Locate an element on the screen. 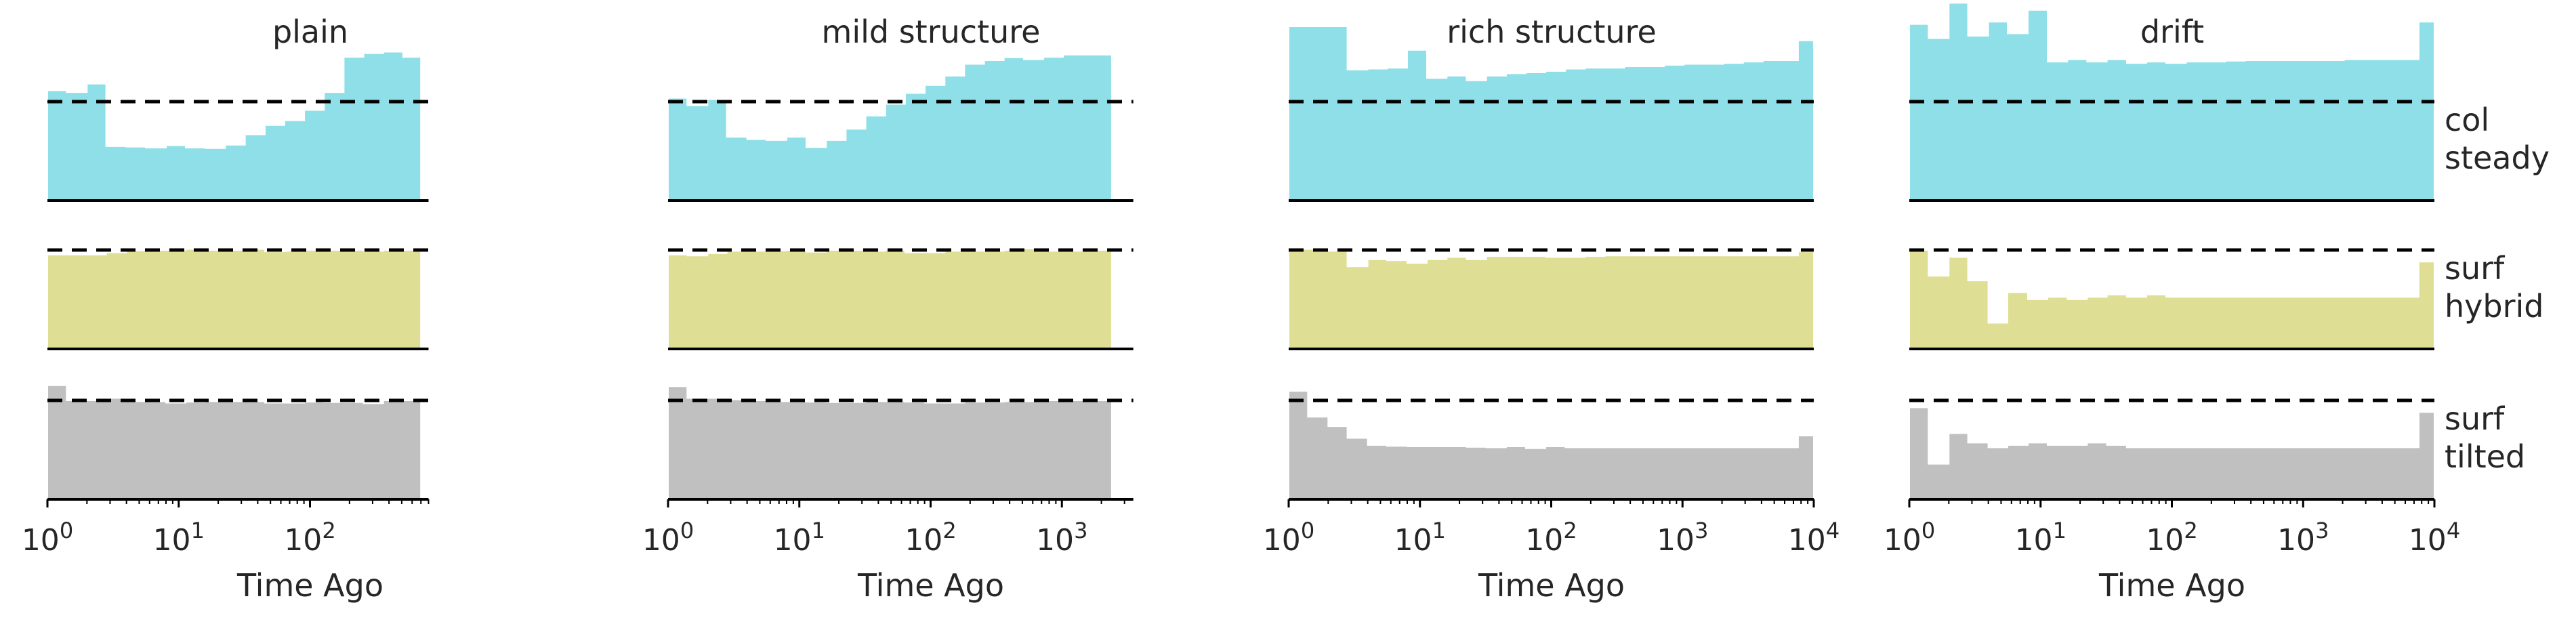 The height and width of the screenshot is (624, 2576). row-label: surf hybrid is located at coordinates (2494, 287).